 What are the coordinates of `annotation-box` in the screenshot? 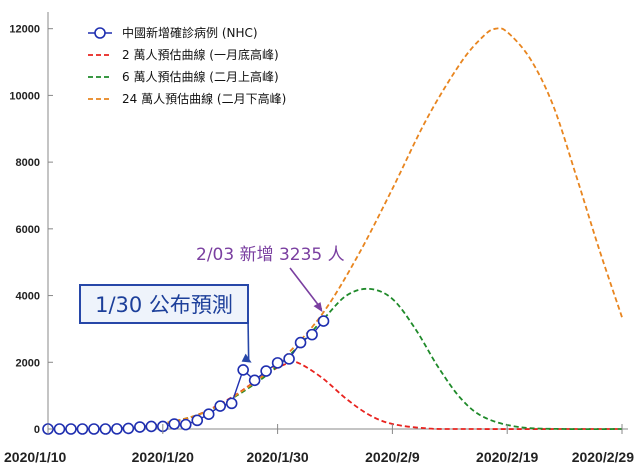 It's located at (164, 304).